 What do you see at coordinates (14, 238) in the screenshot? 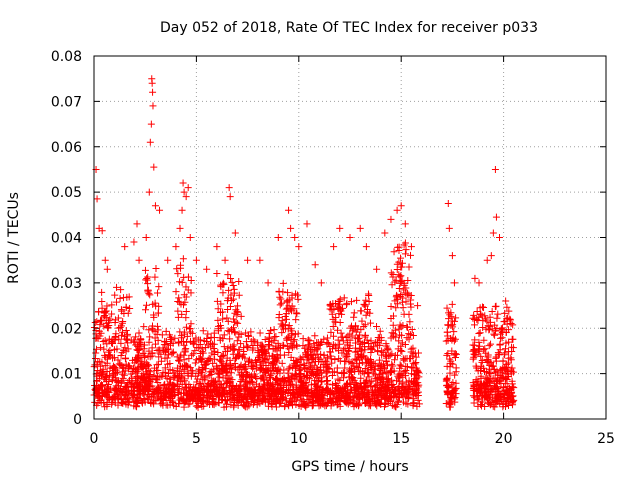
I see `y-axis-label: ROTI / TECUs` at bounding box center [14, 238].